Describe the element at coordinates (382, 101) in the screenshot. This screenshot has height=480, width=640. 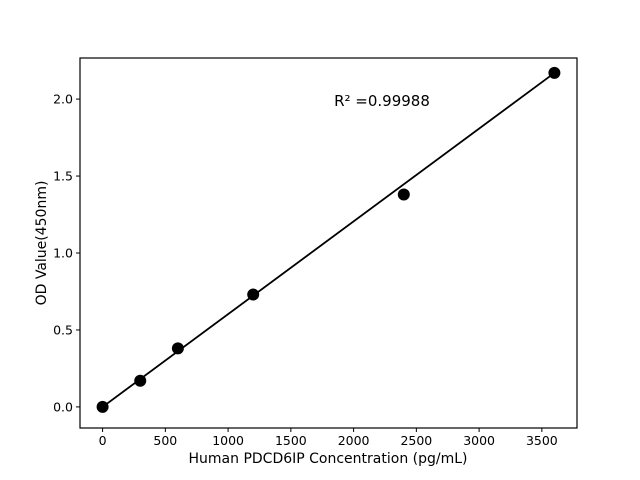
I see `r-squared-annotation: R² =0.99988` at that location.